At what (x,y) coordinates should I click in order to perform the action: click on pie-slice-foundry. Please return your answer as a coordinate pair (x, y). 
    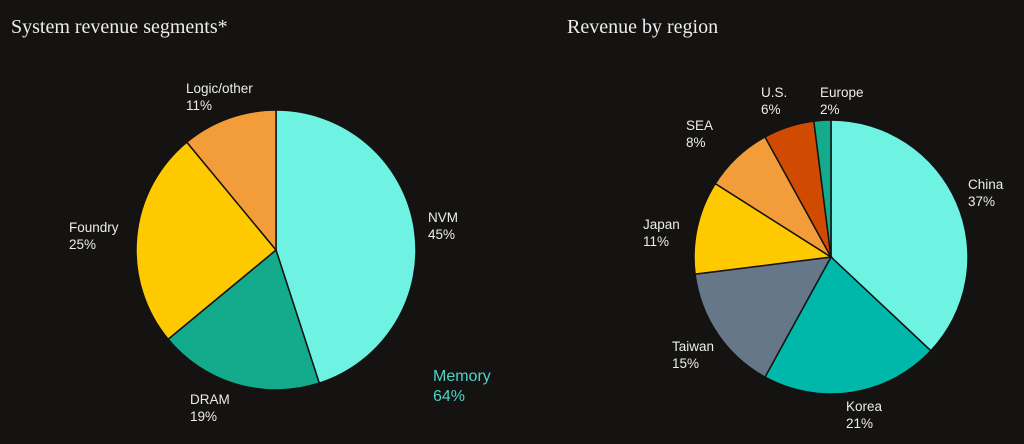
    Looking at the image, I should click on (206, 241).